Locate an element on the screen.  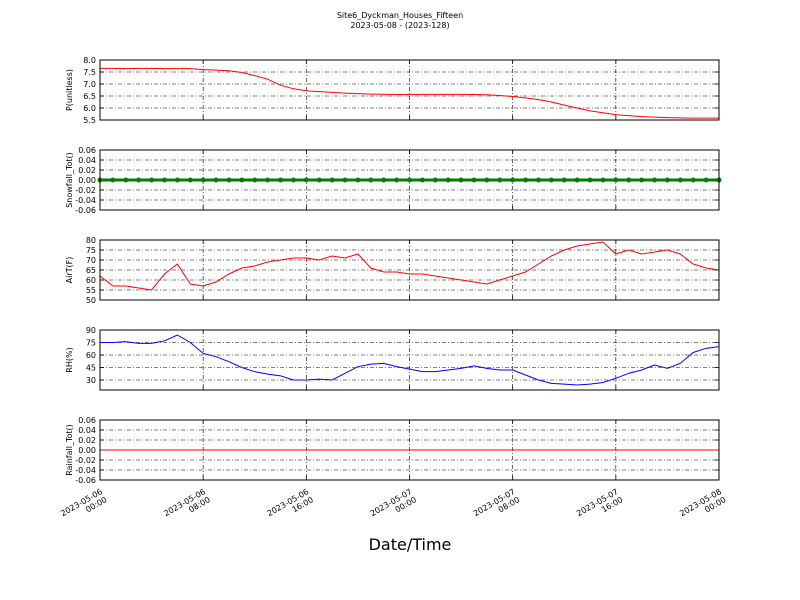
y-tick-label: 7.5 is located at coordinates (89, 72).